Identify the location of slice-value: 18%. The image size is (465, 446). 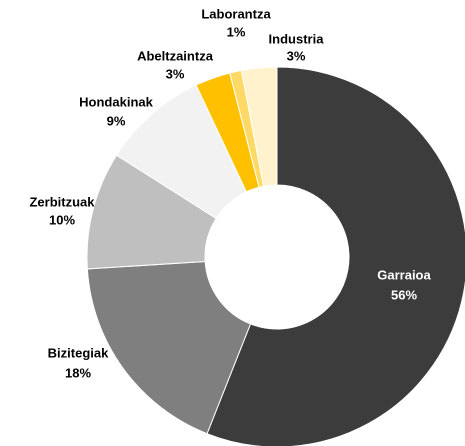
(78, 372).